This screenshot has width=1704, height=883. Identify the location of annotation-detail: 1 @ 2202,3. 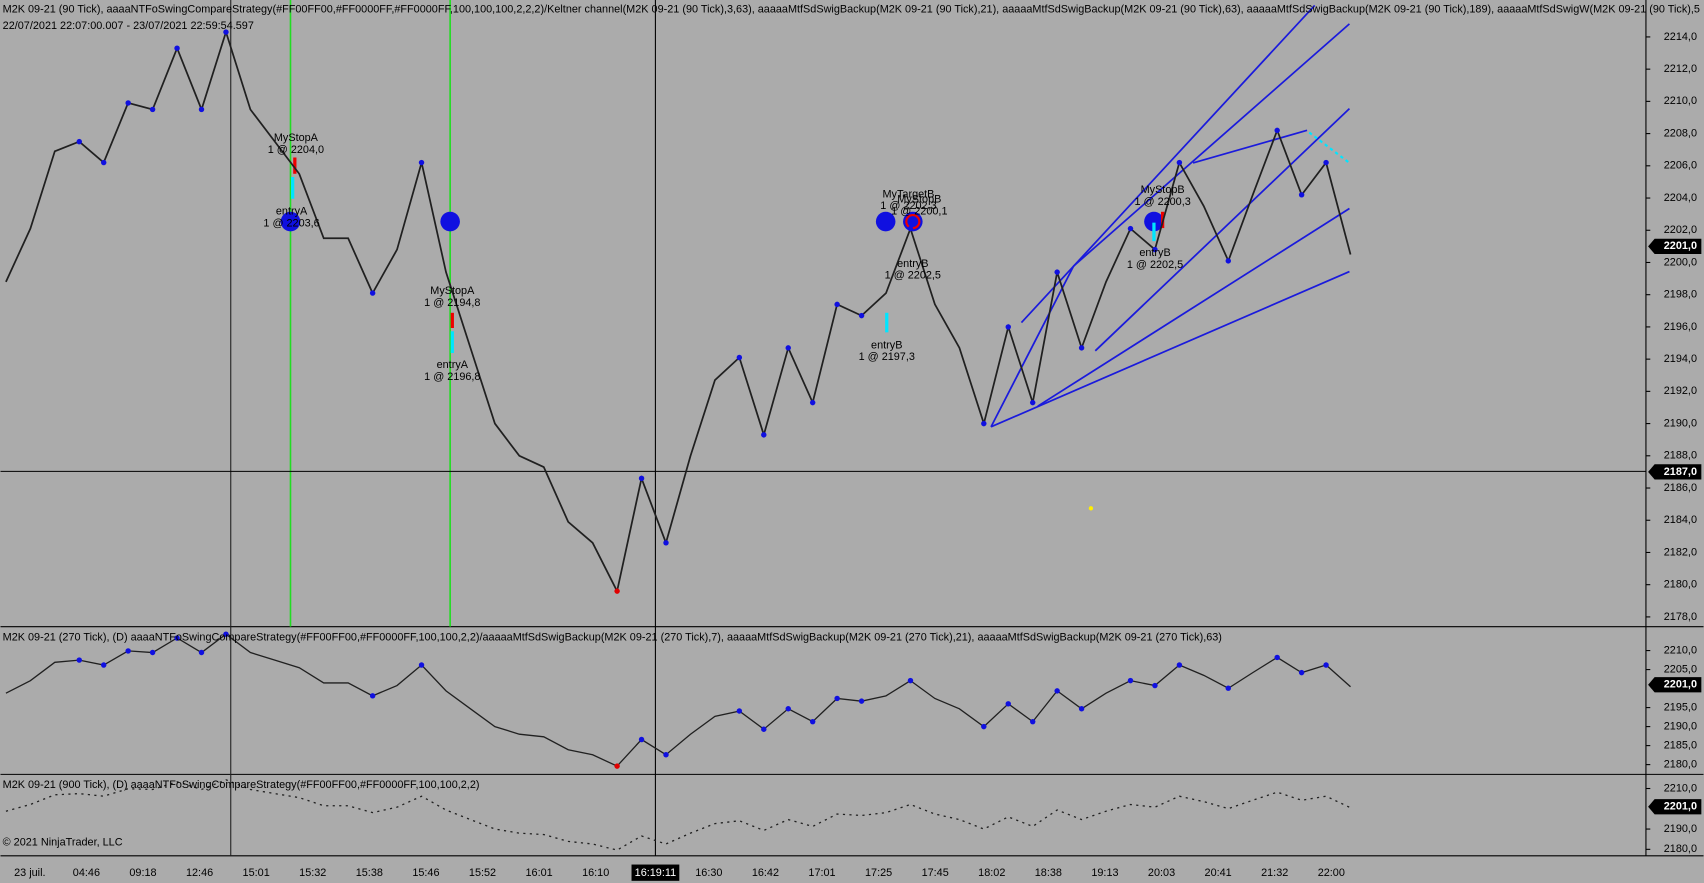
(908, 206).